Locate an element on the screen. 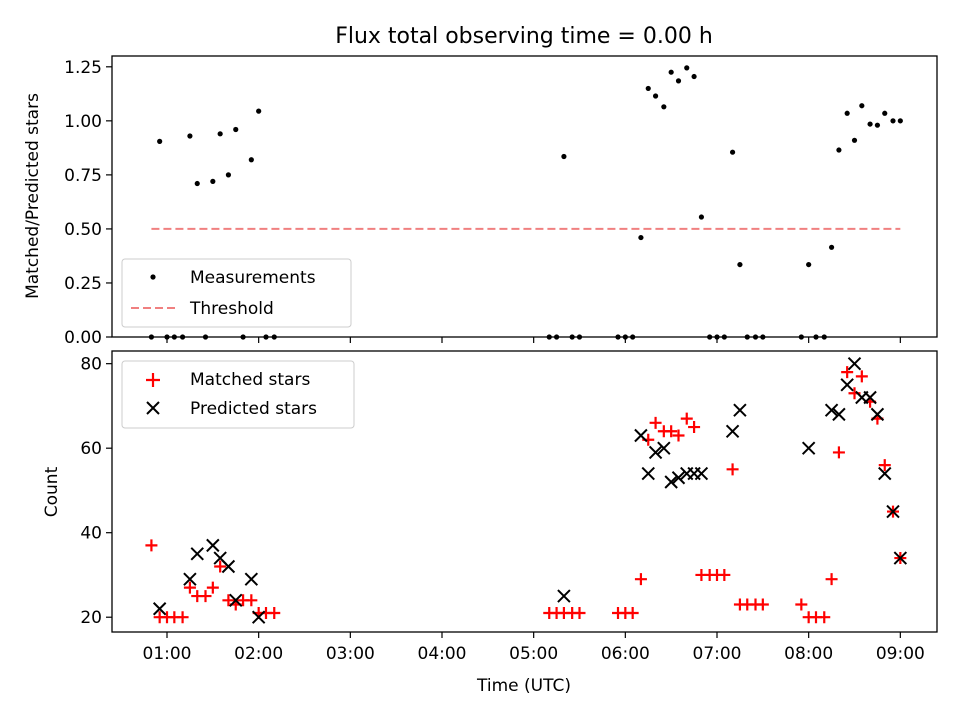  x-tick-label: 02:00 is located at coordinates (258, 654).